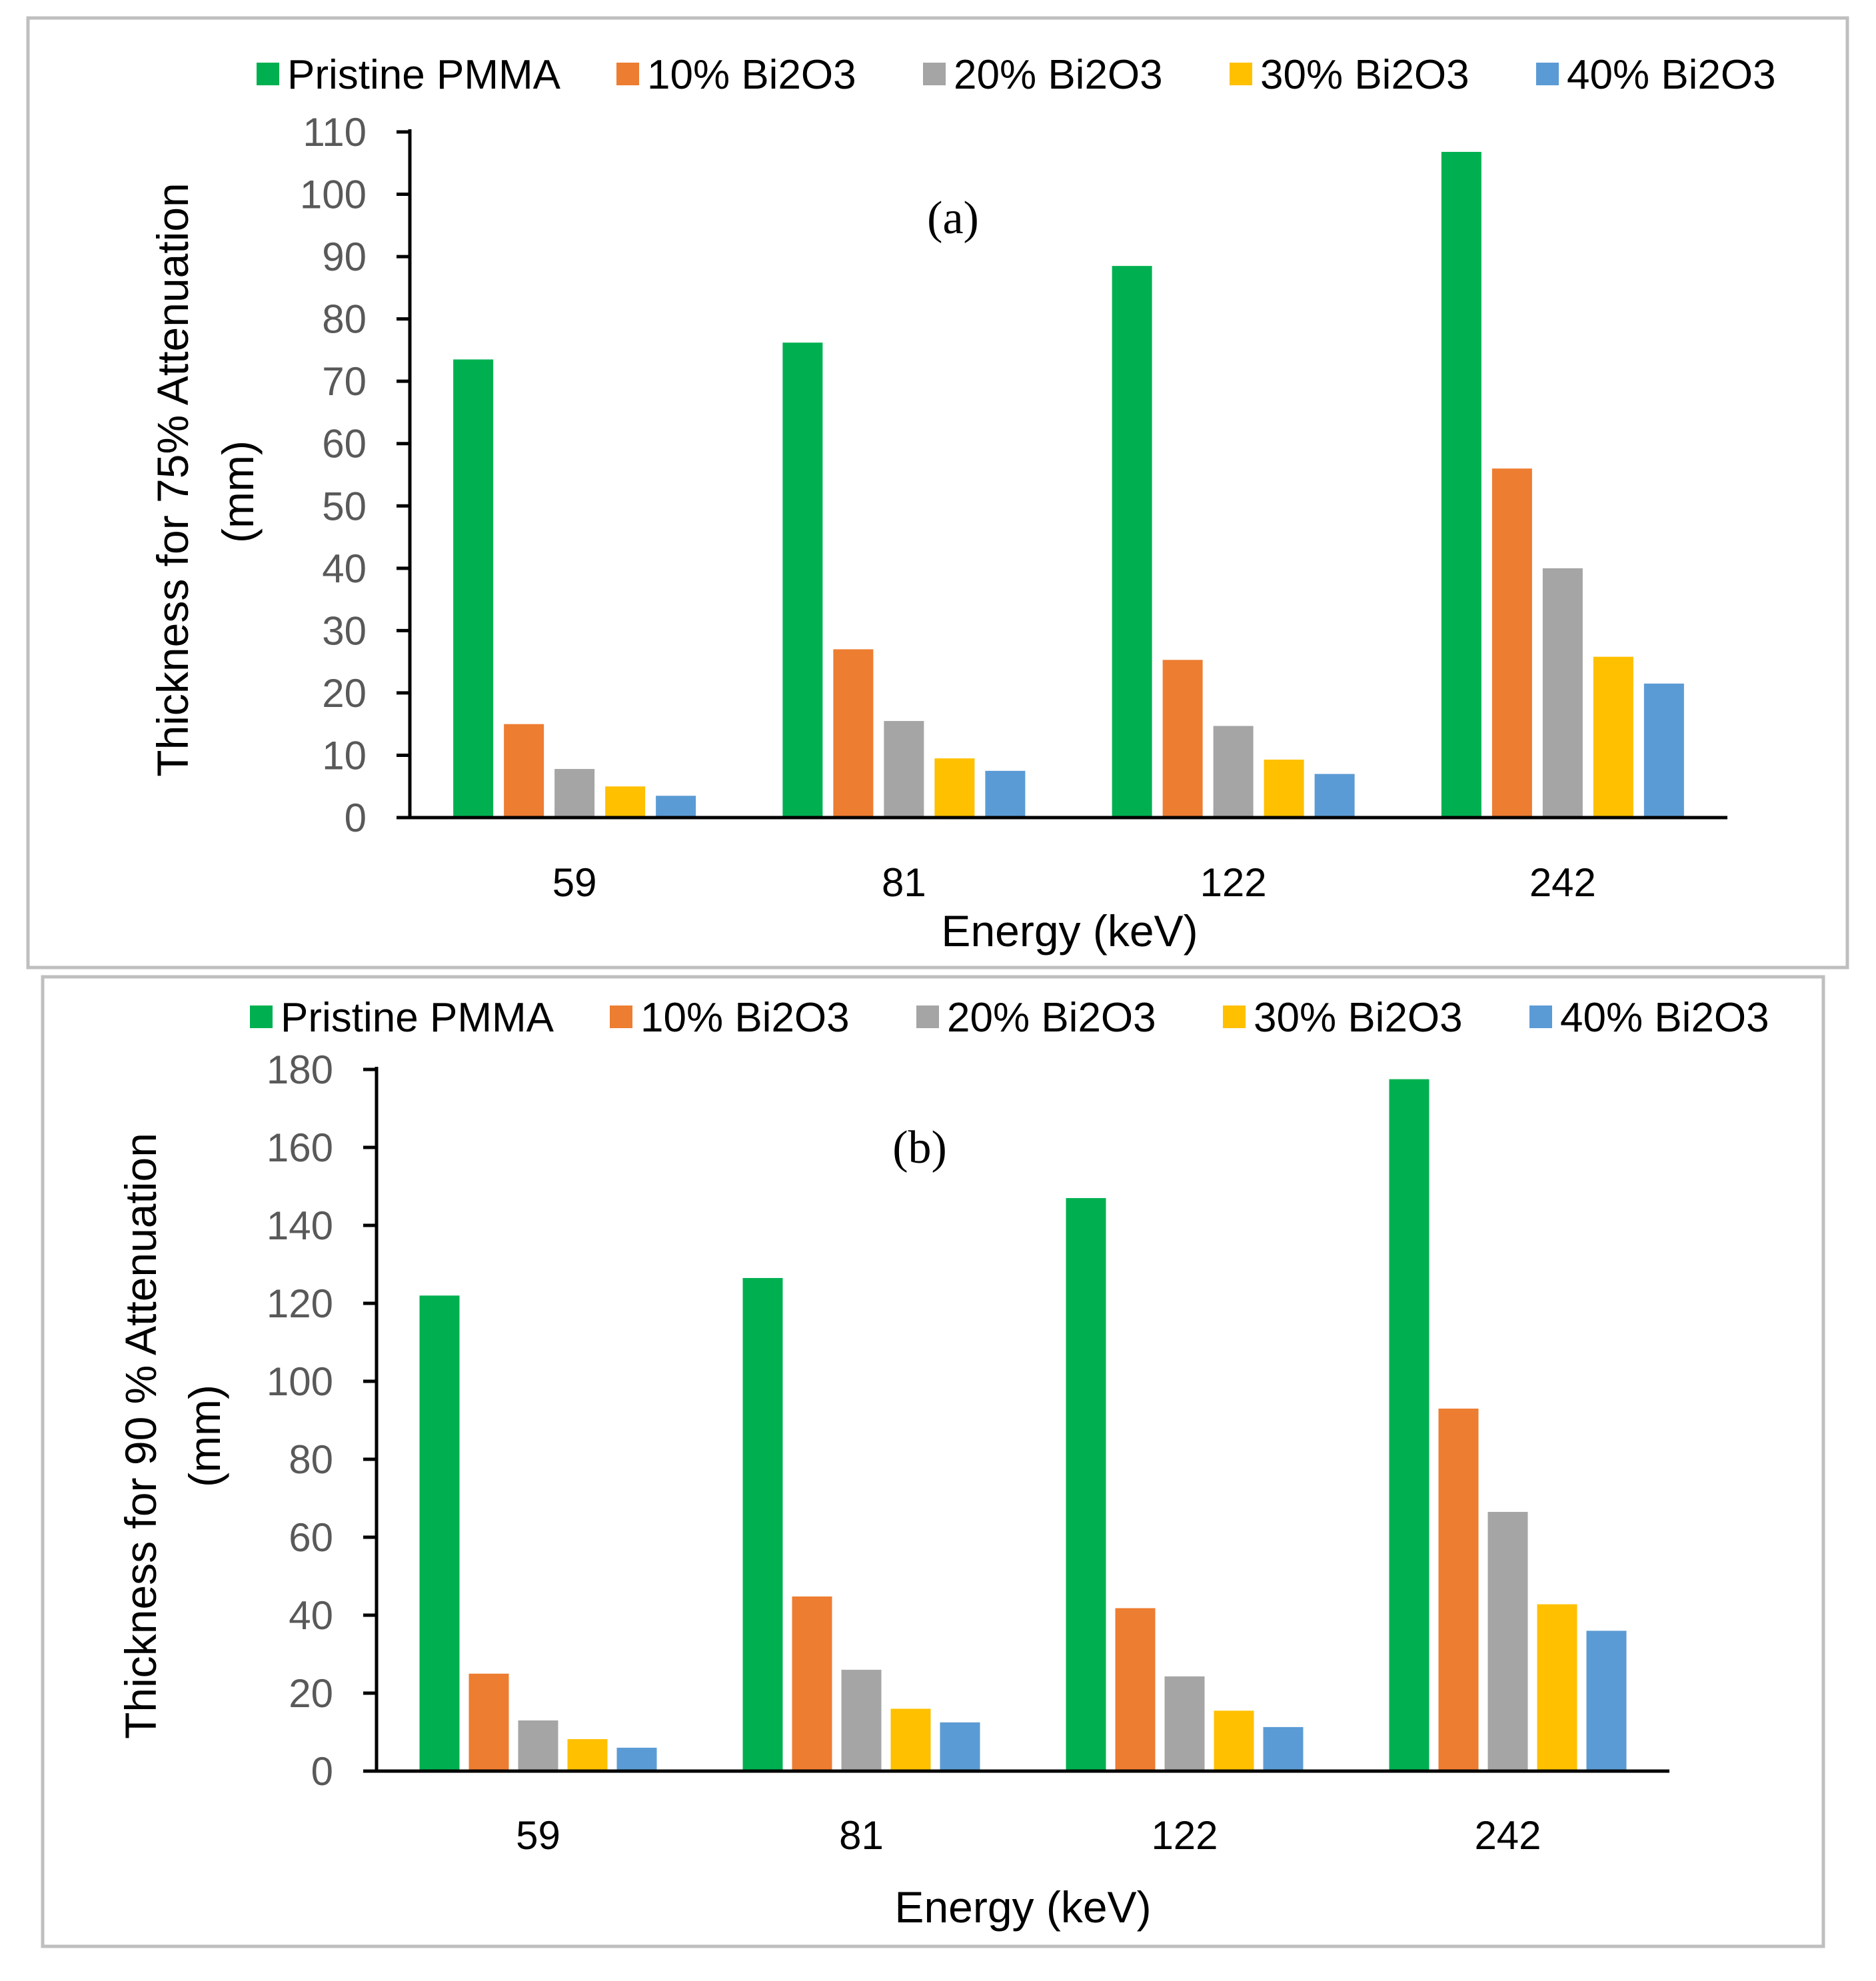 The height and width of the screenshot is (1981, 1876). I want to click on y-axis-title: Thickness for 90 % Attenuation, so click(140, 1436).